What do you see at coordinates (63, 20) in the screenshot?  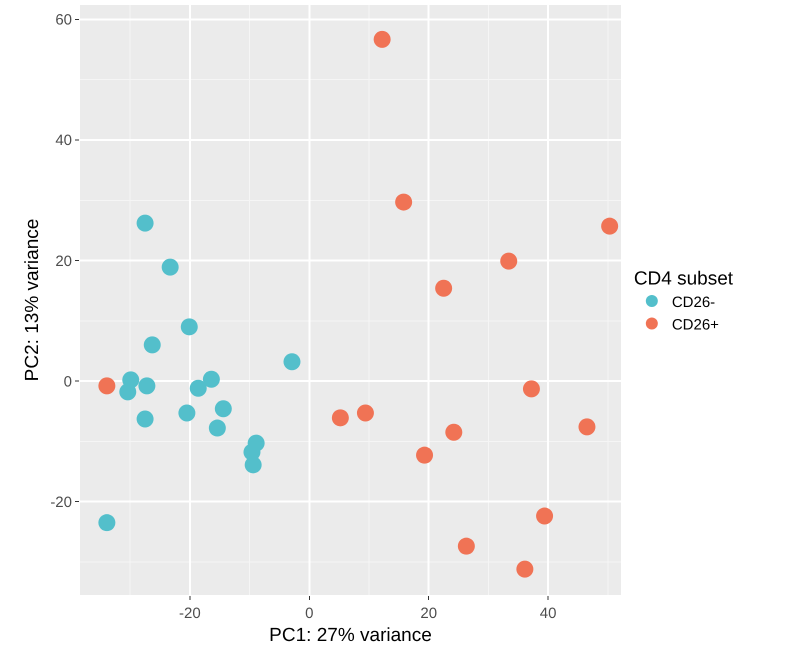 I see `y-tick-label: 60` at bounding box center [63, 20].